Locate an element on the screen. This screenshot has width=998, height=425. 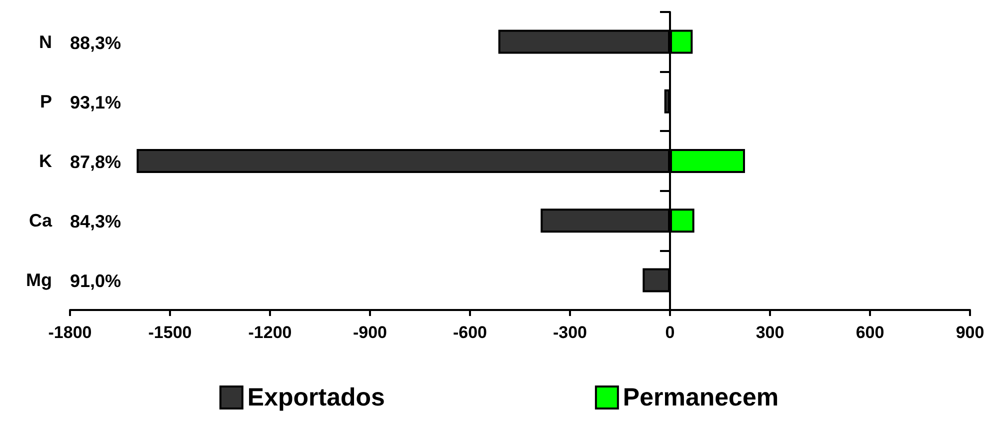
legend-label: Exportados is located at coordinates (316, 398).